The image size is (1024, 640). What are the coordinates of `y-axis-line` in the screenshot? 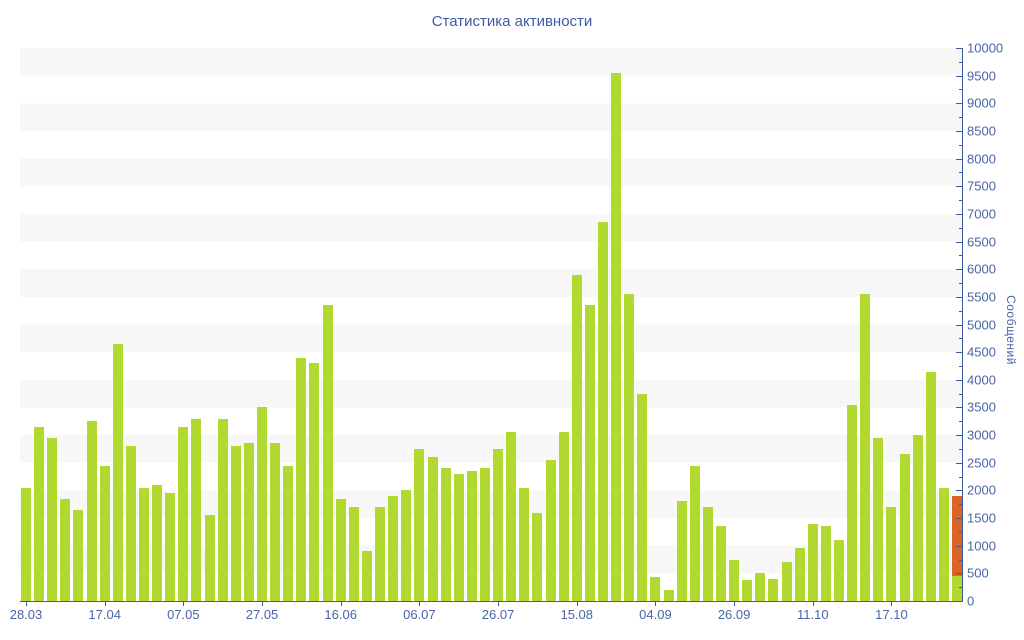 It's located at (962, 325).